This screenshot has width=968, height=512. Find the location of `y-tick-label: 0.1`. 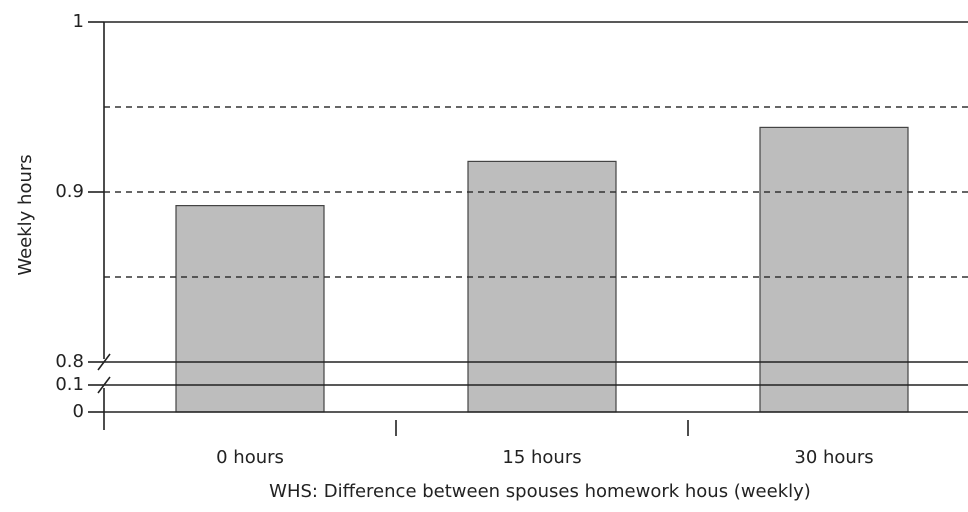

y-tick-label: 0.1 is located at coordinates (69, 384).